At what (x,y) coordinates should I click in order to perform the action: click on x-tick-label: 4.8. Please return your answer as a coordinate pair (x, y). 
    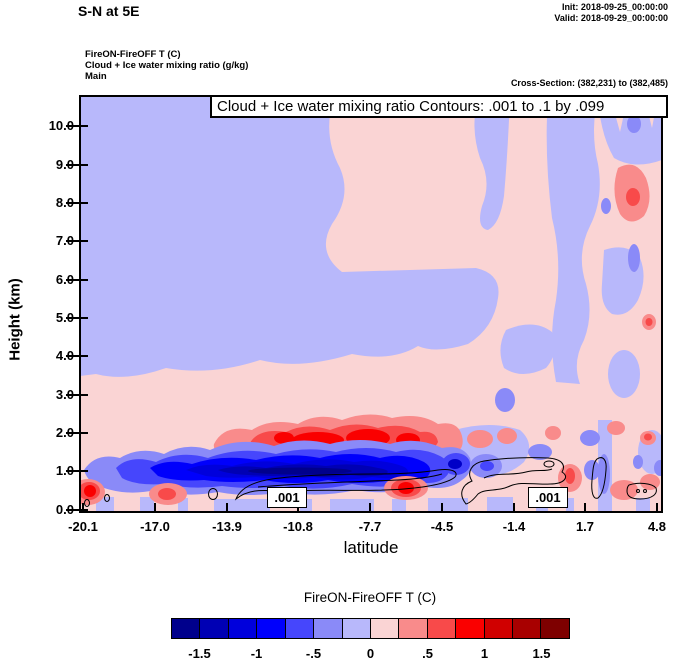
    Looking at the image, I should click on (657, 526).